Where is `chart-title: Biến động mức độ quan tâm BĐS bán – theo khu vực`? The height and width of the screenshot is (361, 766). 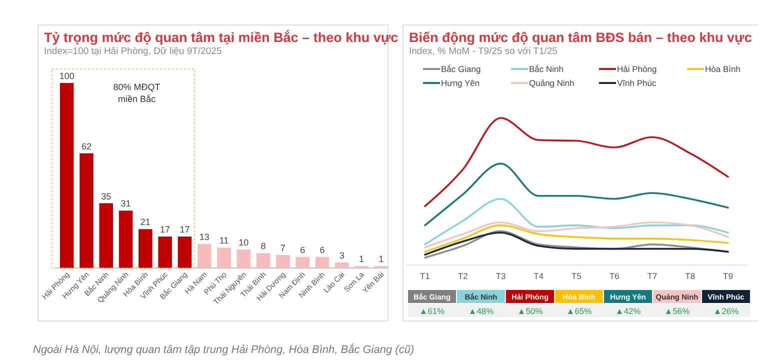 chart-title: Biến động mức độ quan tâm BĐS bán – theo khu vực is located at coordinates (580, 37).